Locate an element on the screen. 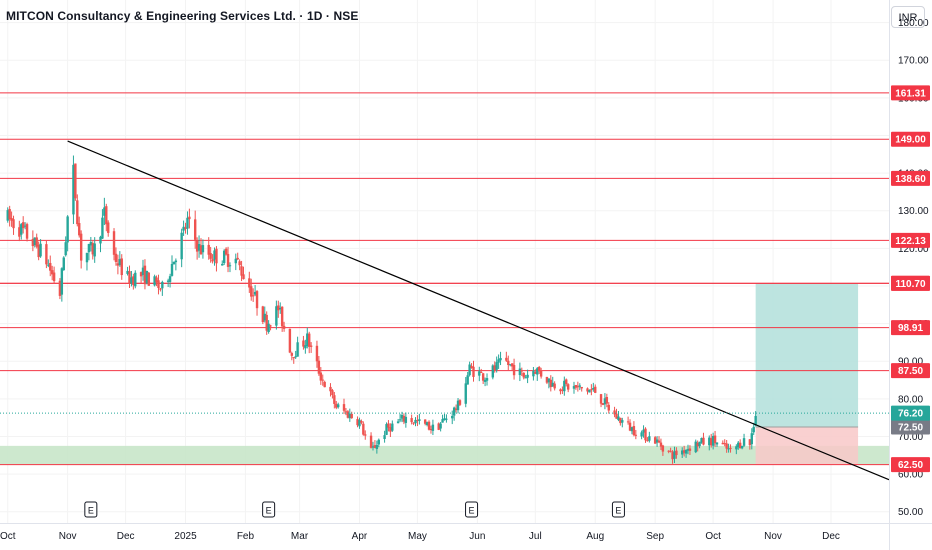 The height and width of the screenshot is (550, 932). level-price-label: 149.00 is located at coordinates (910, 140).